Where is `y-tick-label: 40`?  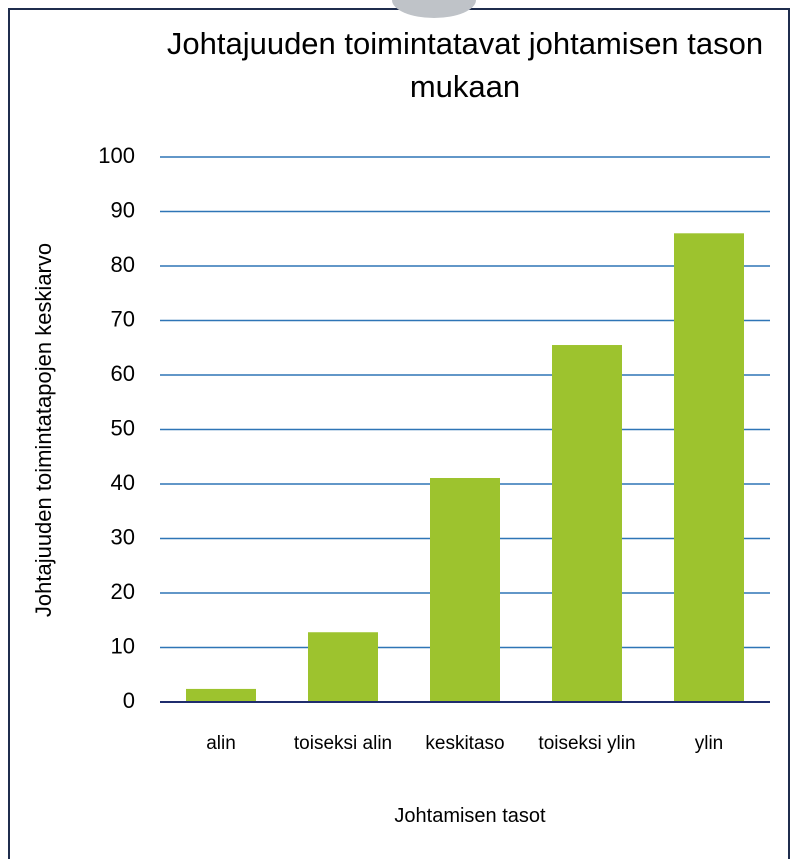 y-tick-label: 40 is located at coordinates (123, 482).